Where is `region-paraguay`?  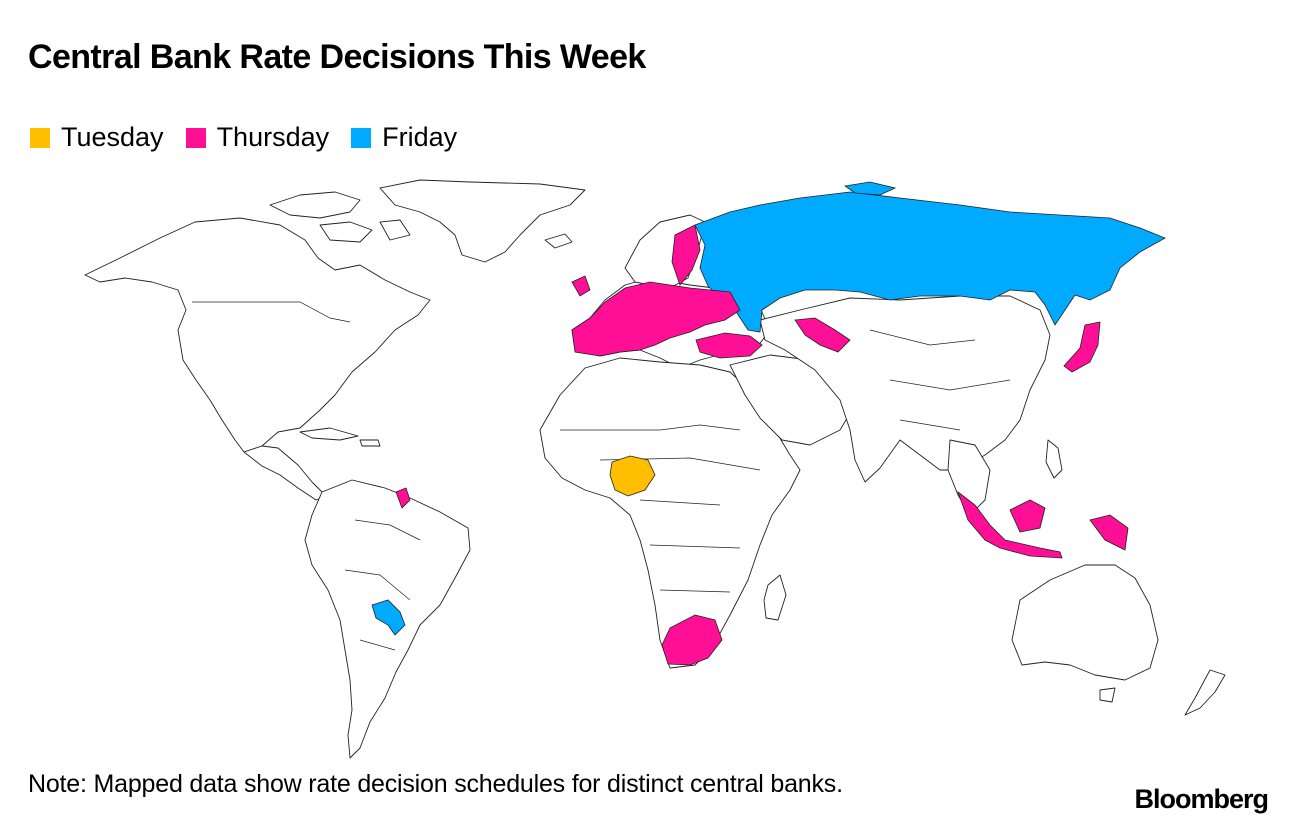
region-paraguay is located at coordinates (388, 617).